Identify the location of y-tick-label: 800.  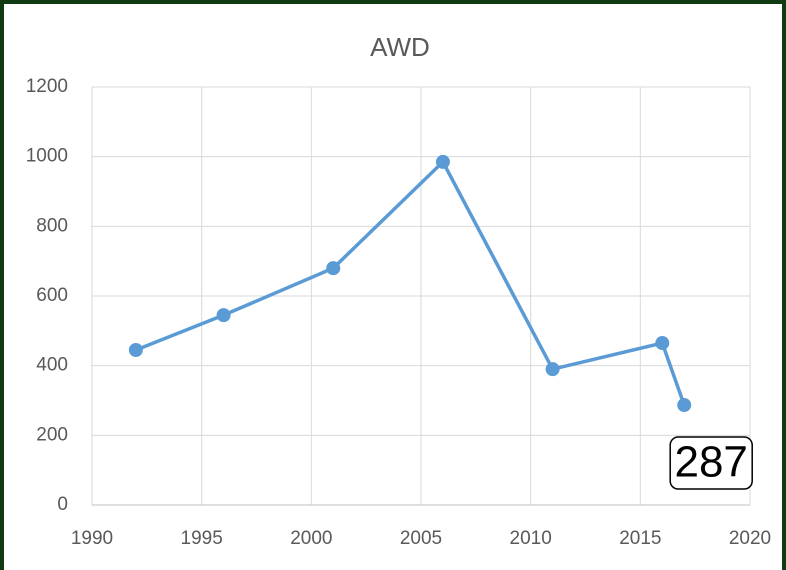
(52, 225).